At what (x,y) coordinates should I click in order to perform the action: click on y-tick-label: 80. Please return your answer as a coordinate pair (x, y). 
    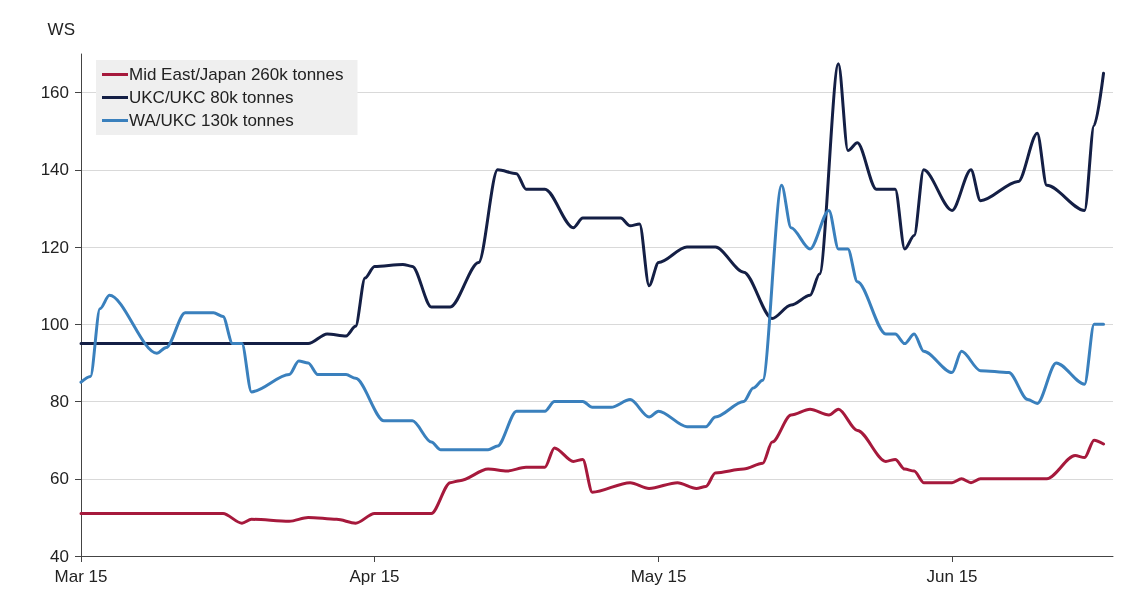
    Looking at the image, I should click on (59, 402).